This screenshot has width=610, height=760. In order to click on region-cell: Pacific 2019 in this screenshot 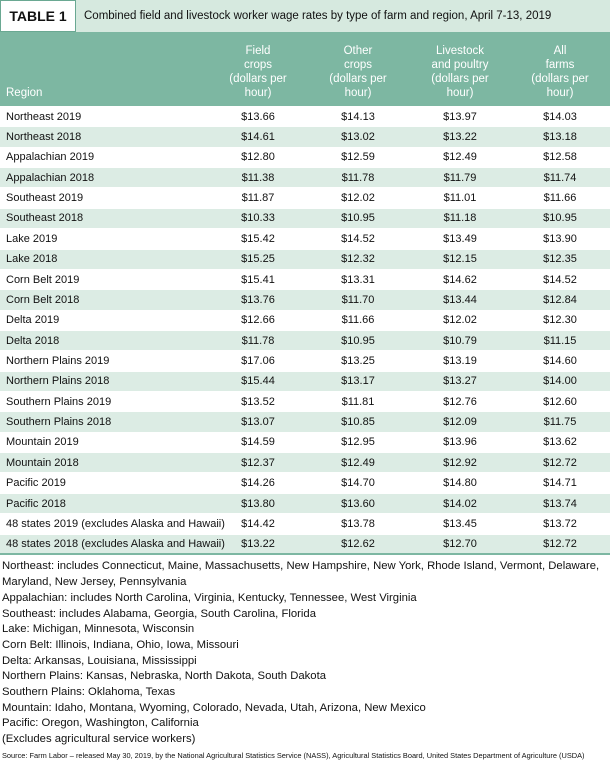, I will do `click(105, 483)`.